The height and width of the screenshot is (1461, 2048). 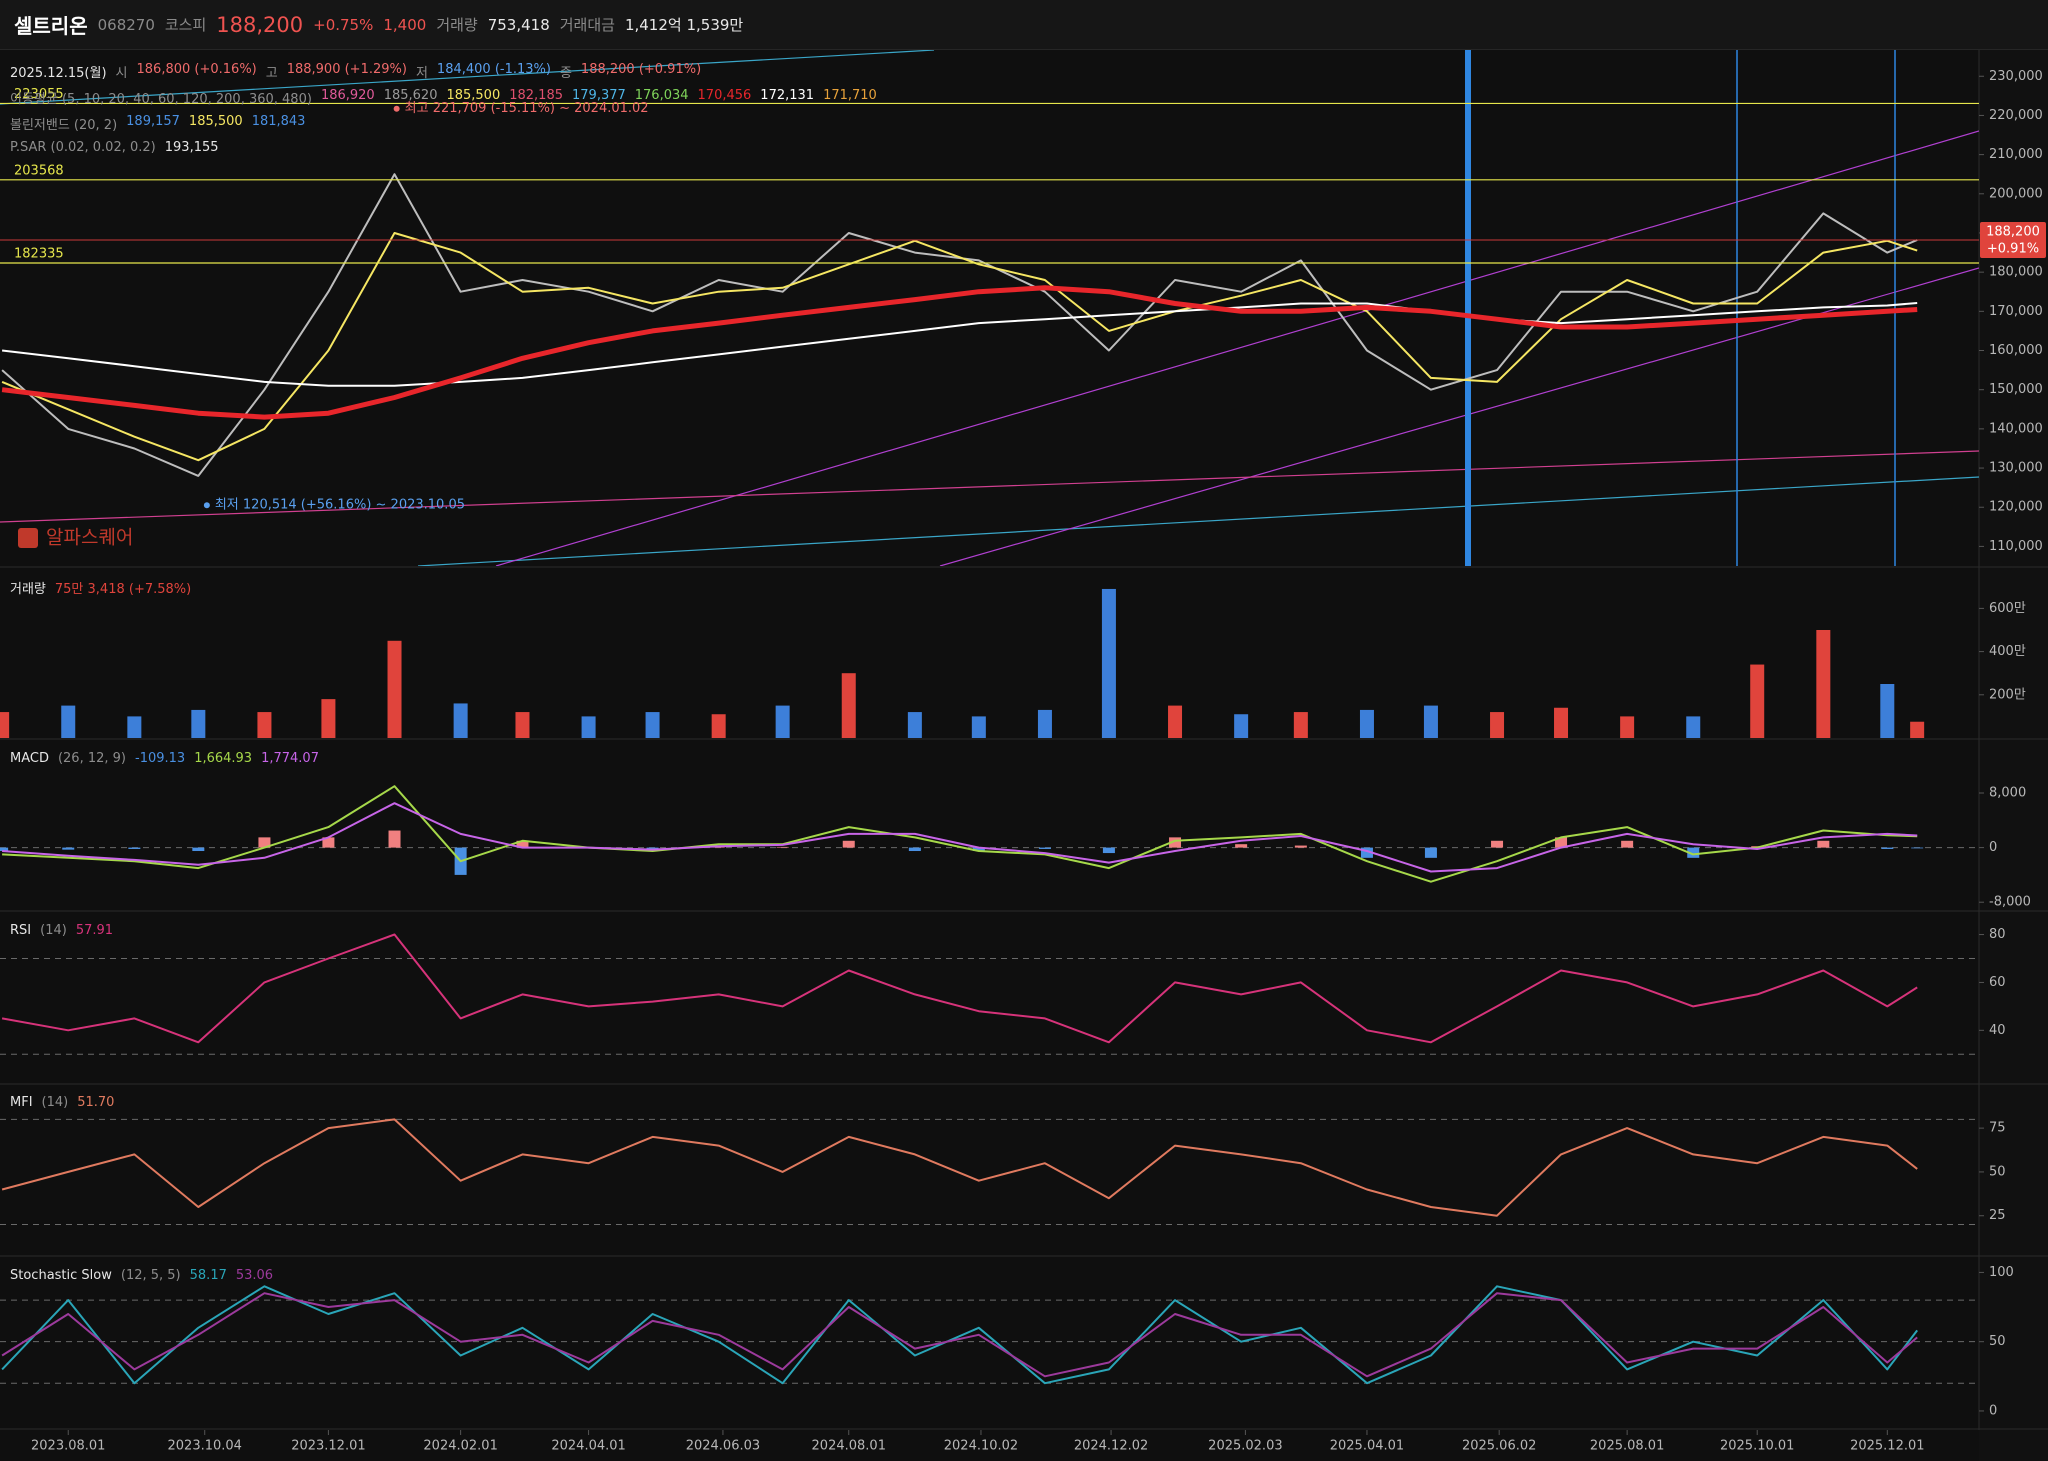 I want to click on y-tick-label: 50, so click(x=1997, y=1341).